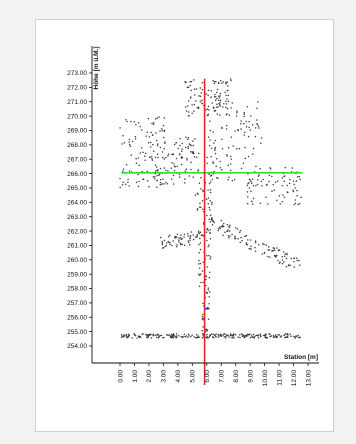  Describe the element at coordinates (77, 332) in the screenshot. I see `y-tick-label: 255.00` at that location.